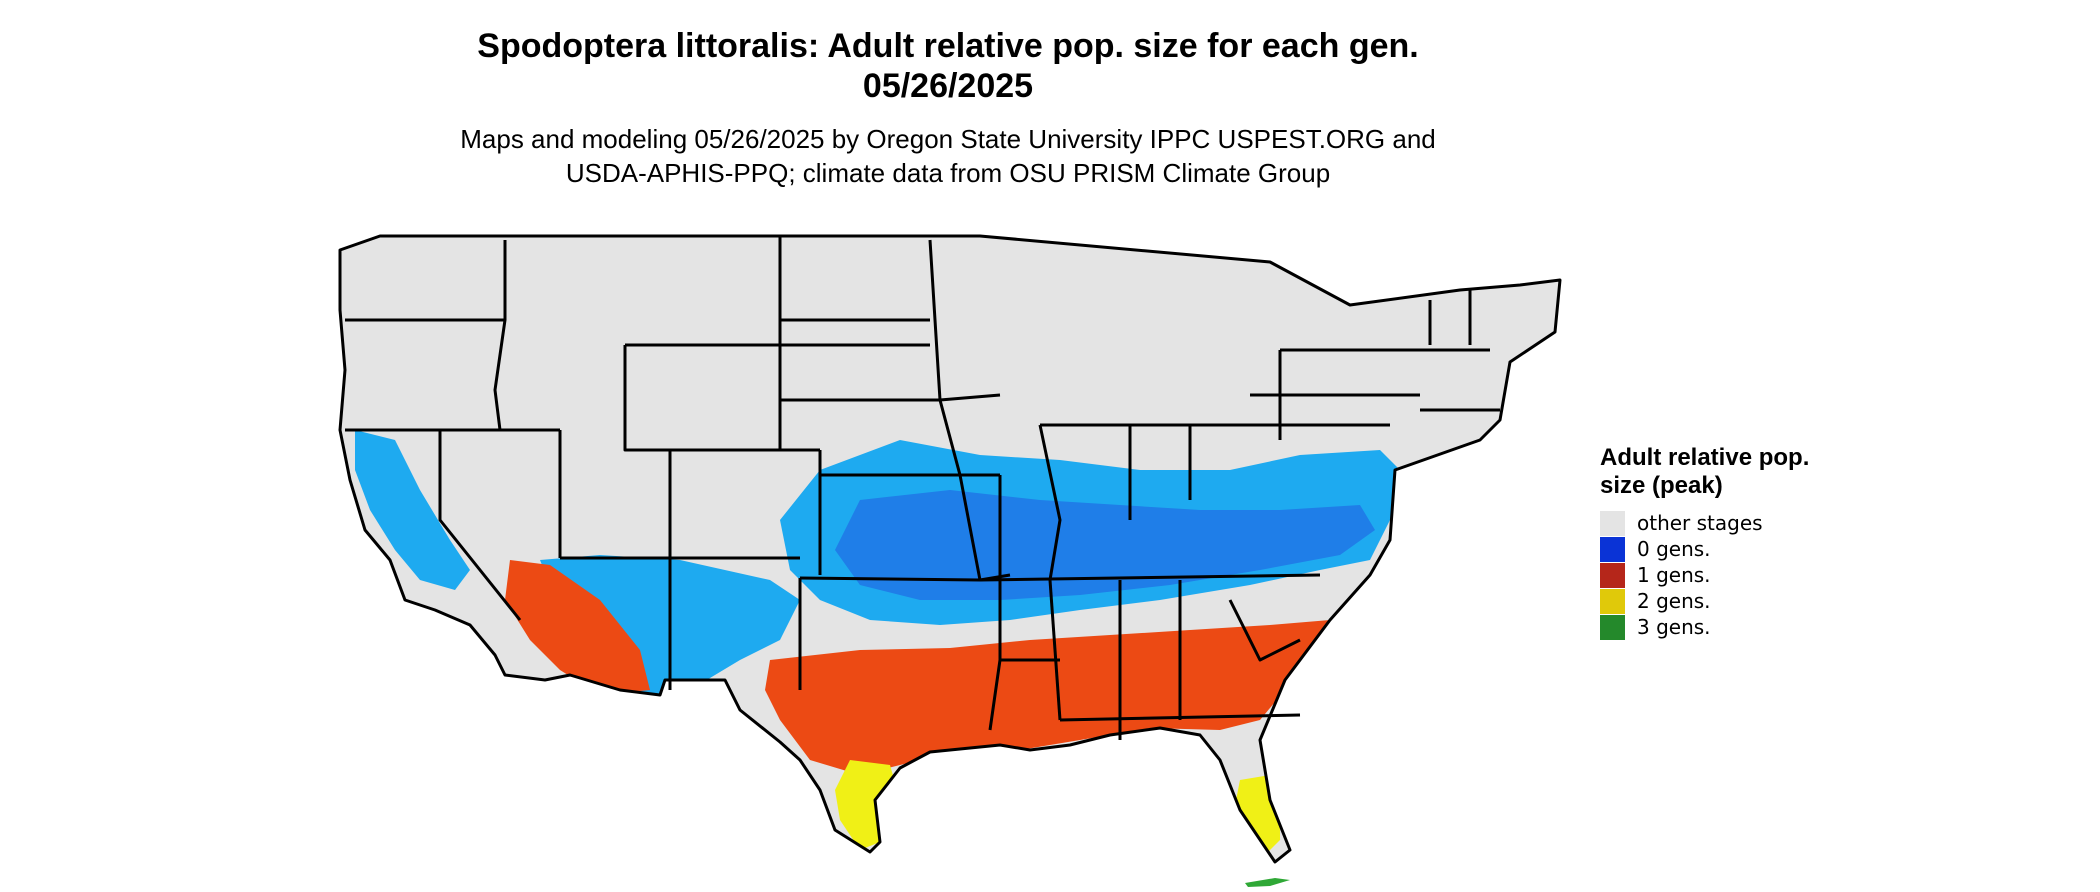  Describe the element at coordinates (1105, 545) in the screenshot. I see `zone-0-gens-central-core` at that location.